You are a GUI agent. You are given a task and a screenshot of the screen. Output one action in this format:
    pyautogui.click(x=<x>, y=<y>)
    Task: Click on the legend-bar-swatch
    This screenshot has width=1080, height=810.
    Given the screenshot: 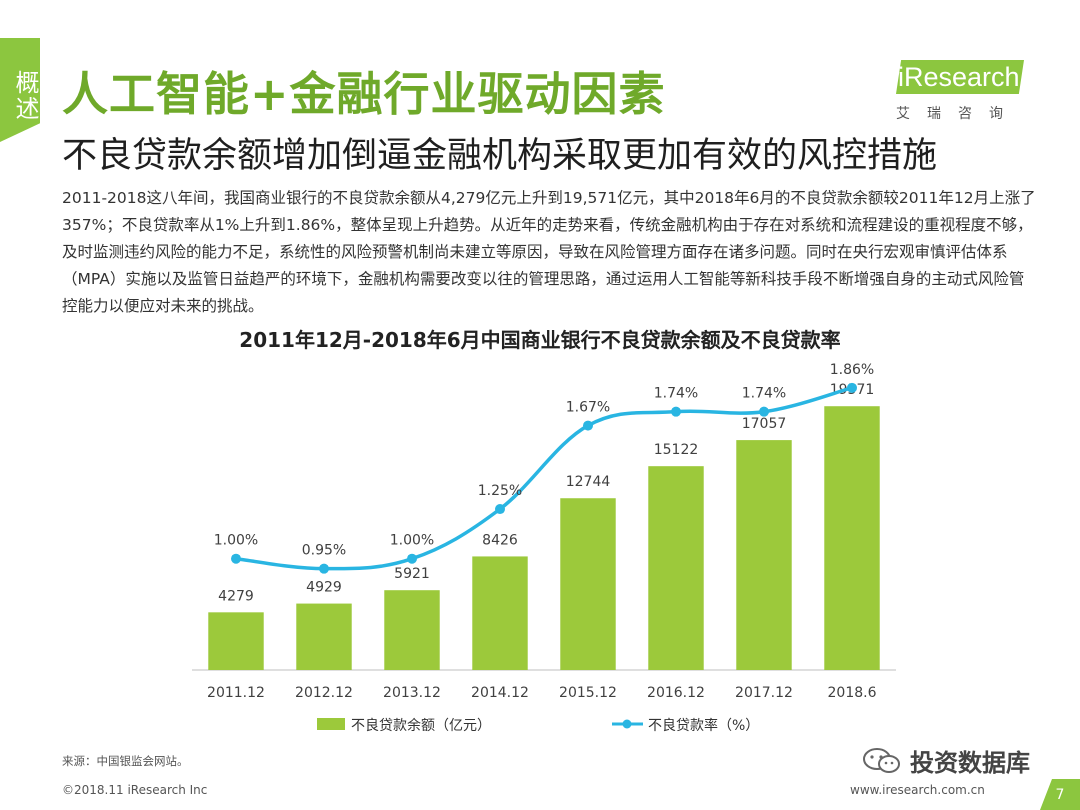 What is the action you would take?
    pyautogui.click(x=331, y=724)
    